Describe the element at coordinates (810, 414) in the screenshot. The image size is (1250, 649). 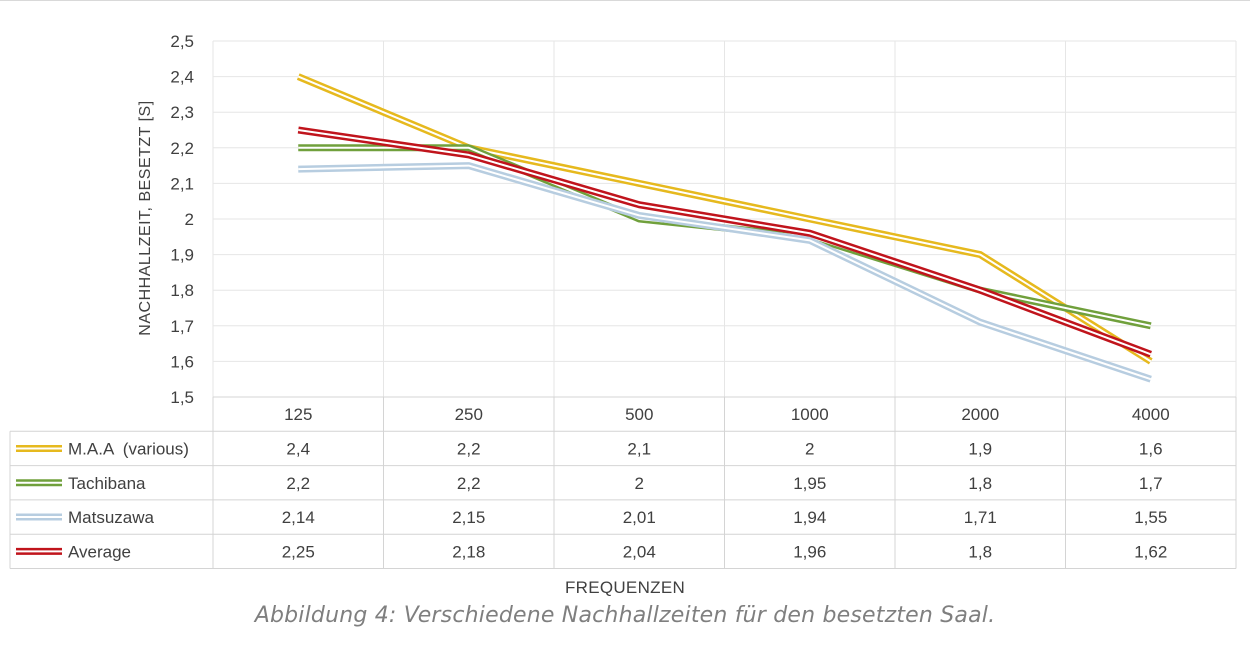
I see `x-tick-label: 1000` at that location.